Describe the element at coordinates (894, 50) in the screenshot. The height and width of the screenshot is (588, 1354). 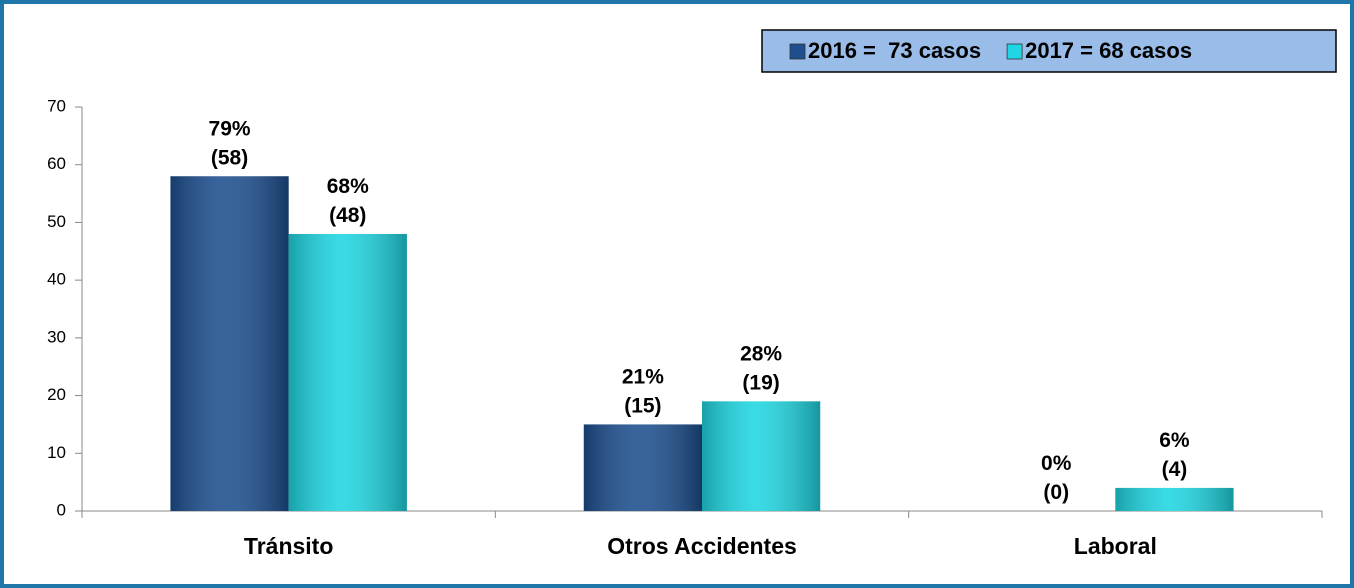
I see `legend-label: 2016 = 73 casos` at that location.